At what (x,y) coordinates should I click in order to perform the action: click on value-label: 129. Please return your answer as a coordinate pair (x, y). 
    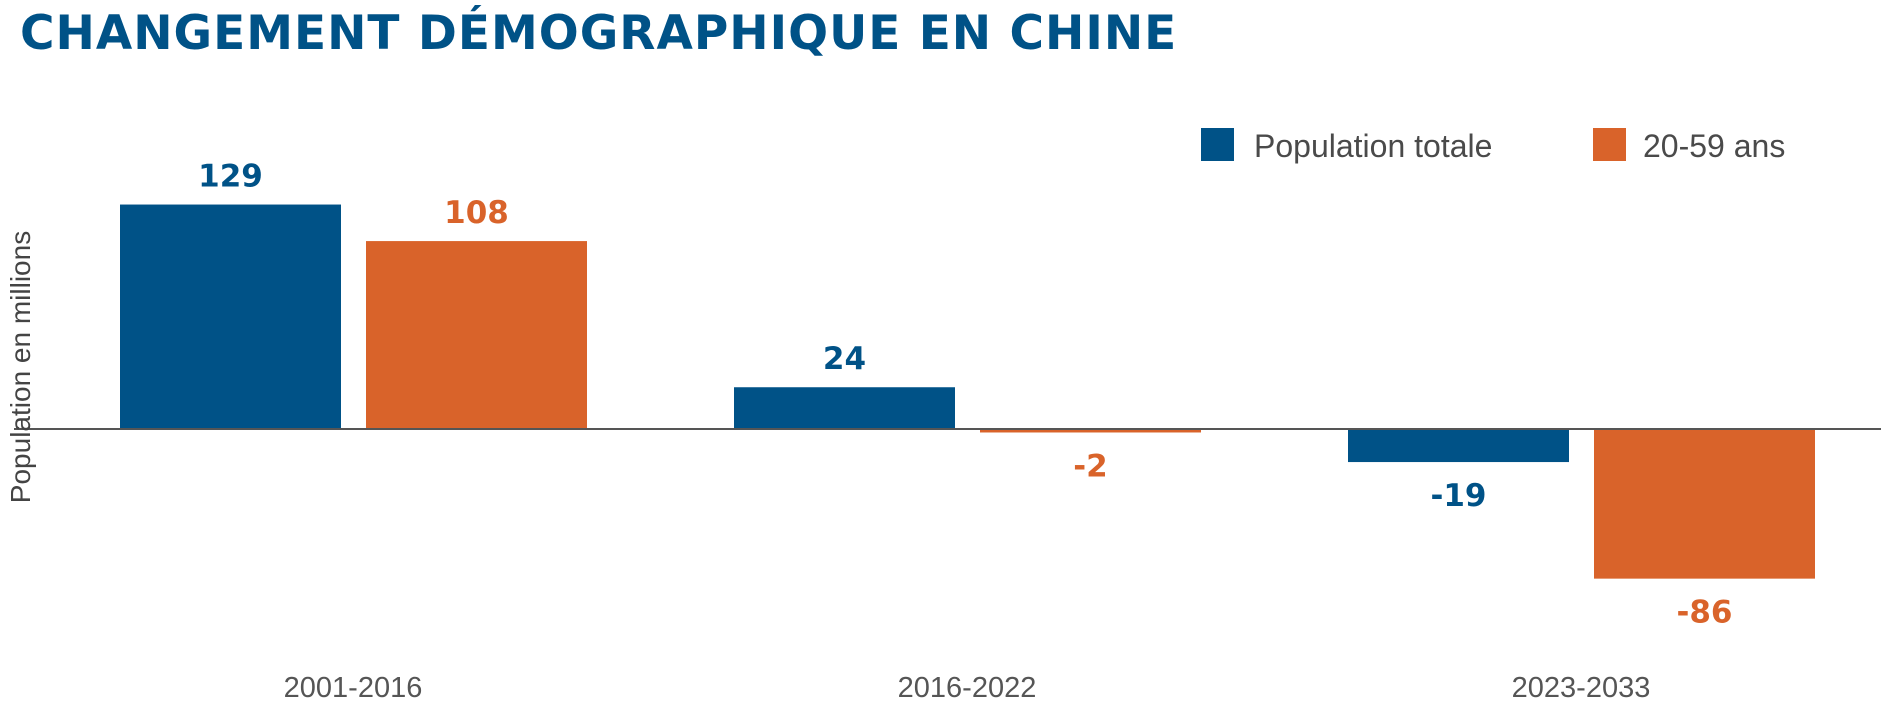
    Looking at the image, I should click on (230, 177).